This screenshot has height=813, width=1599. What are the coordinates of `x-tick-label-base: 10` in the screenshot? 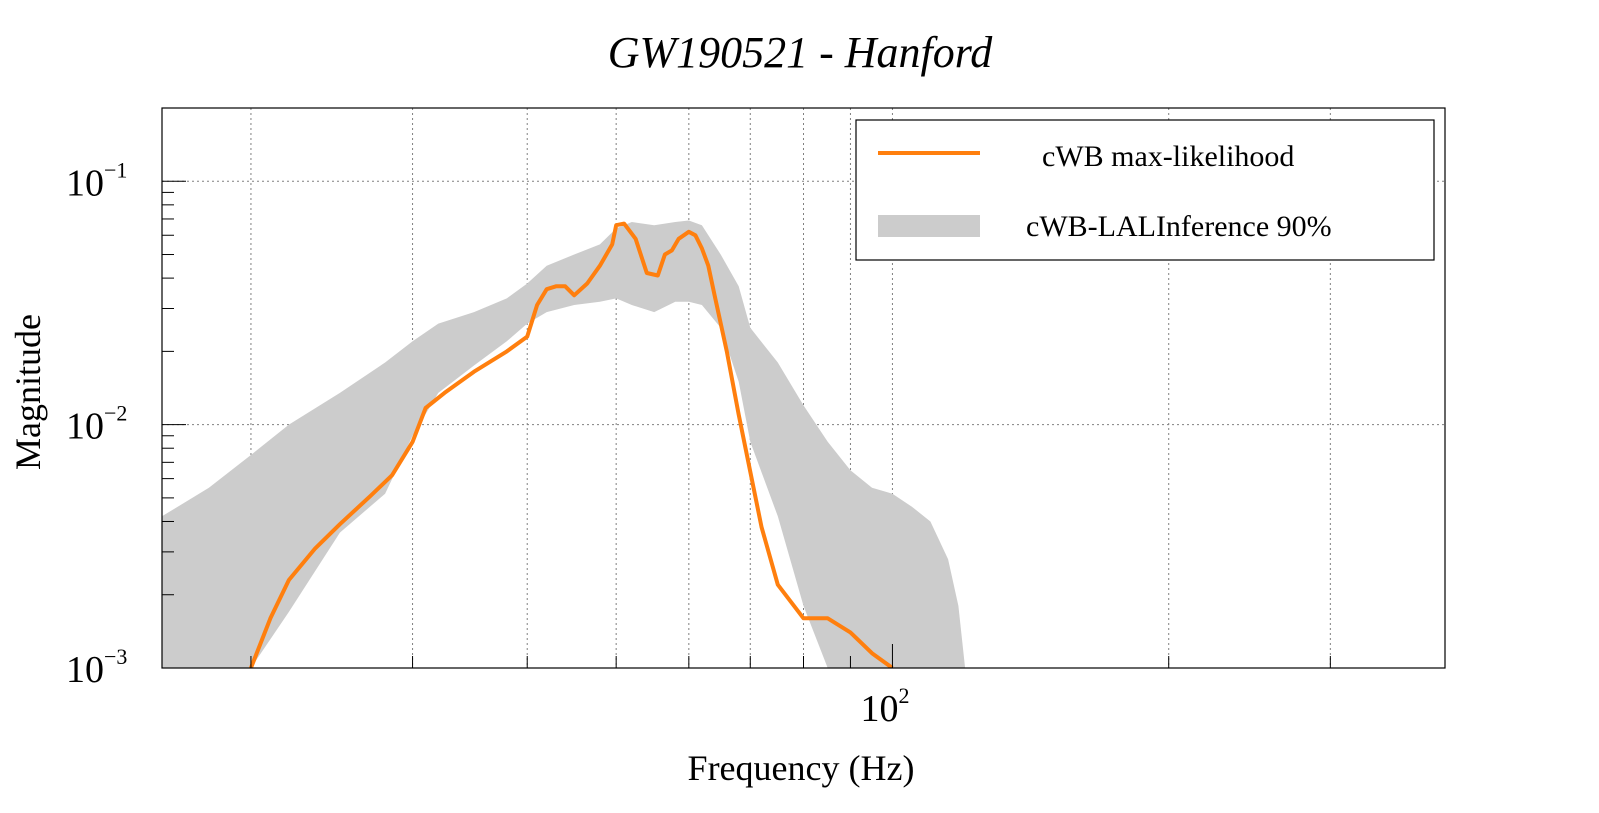 It's located at (879, 709).